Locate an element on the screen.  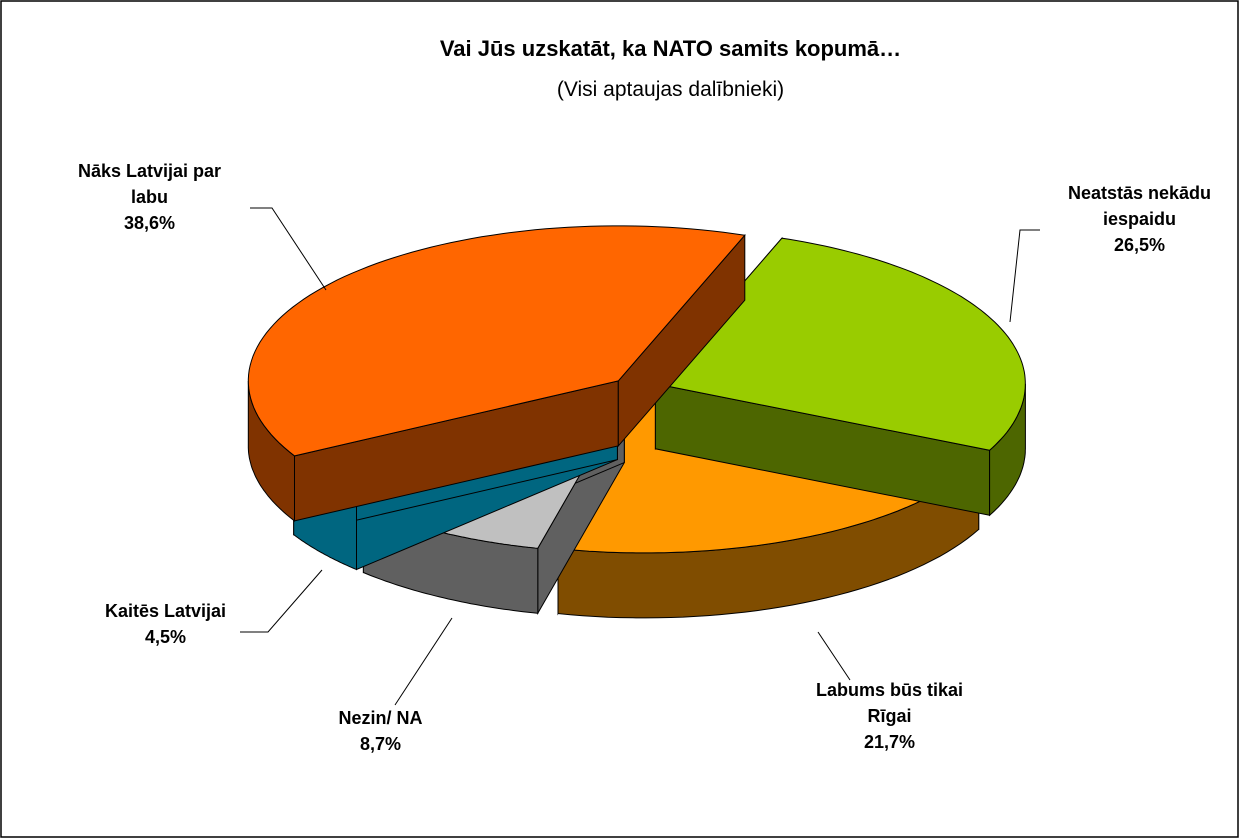
label-name: Nāks Latvijai par labu is located at coordinates (149, 184).